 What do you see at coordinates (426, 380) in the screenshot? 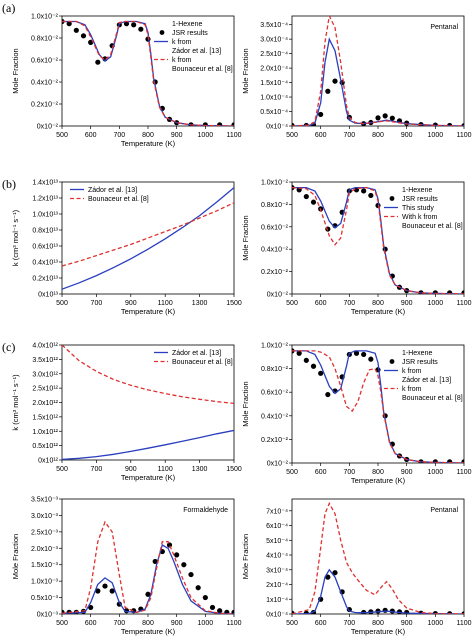
I see `legend-entry: Zádor et al. [13]` at bounding box center [426, 380].